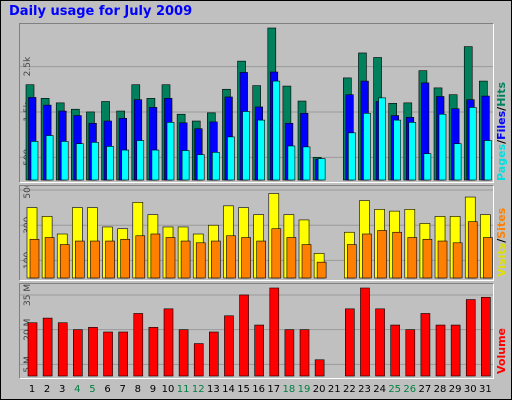 This screenshot has height=400, width=512. Describe the element at coordinates (501, 259) in the screenshot. I see `legend-visits: Visits` at that location.